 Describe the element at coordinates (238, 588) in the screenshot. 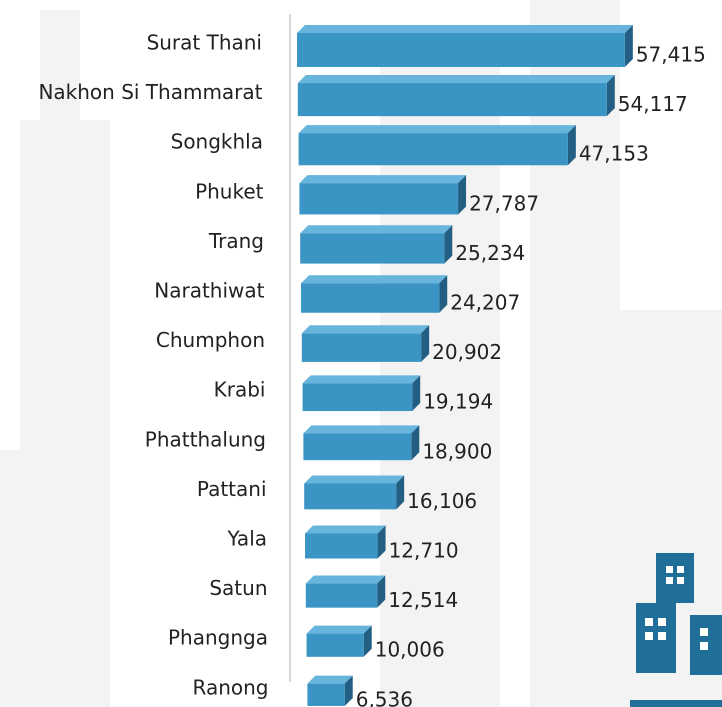

I see `category-label: Satun` at that location.